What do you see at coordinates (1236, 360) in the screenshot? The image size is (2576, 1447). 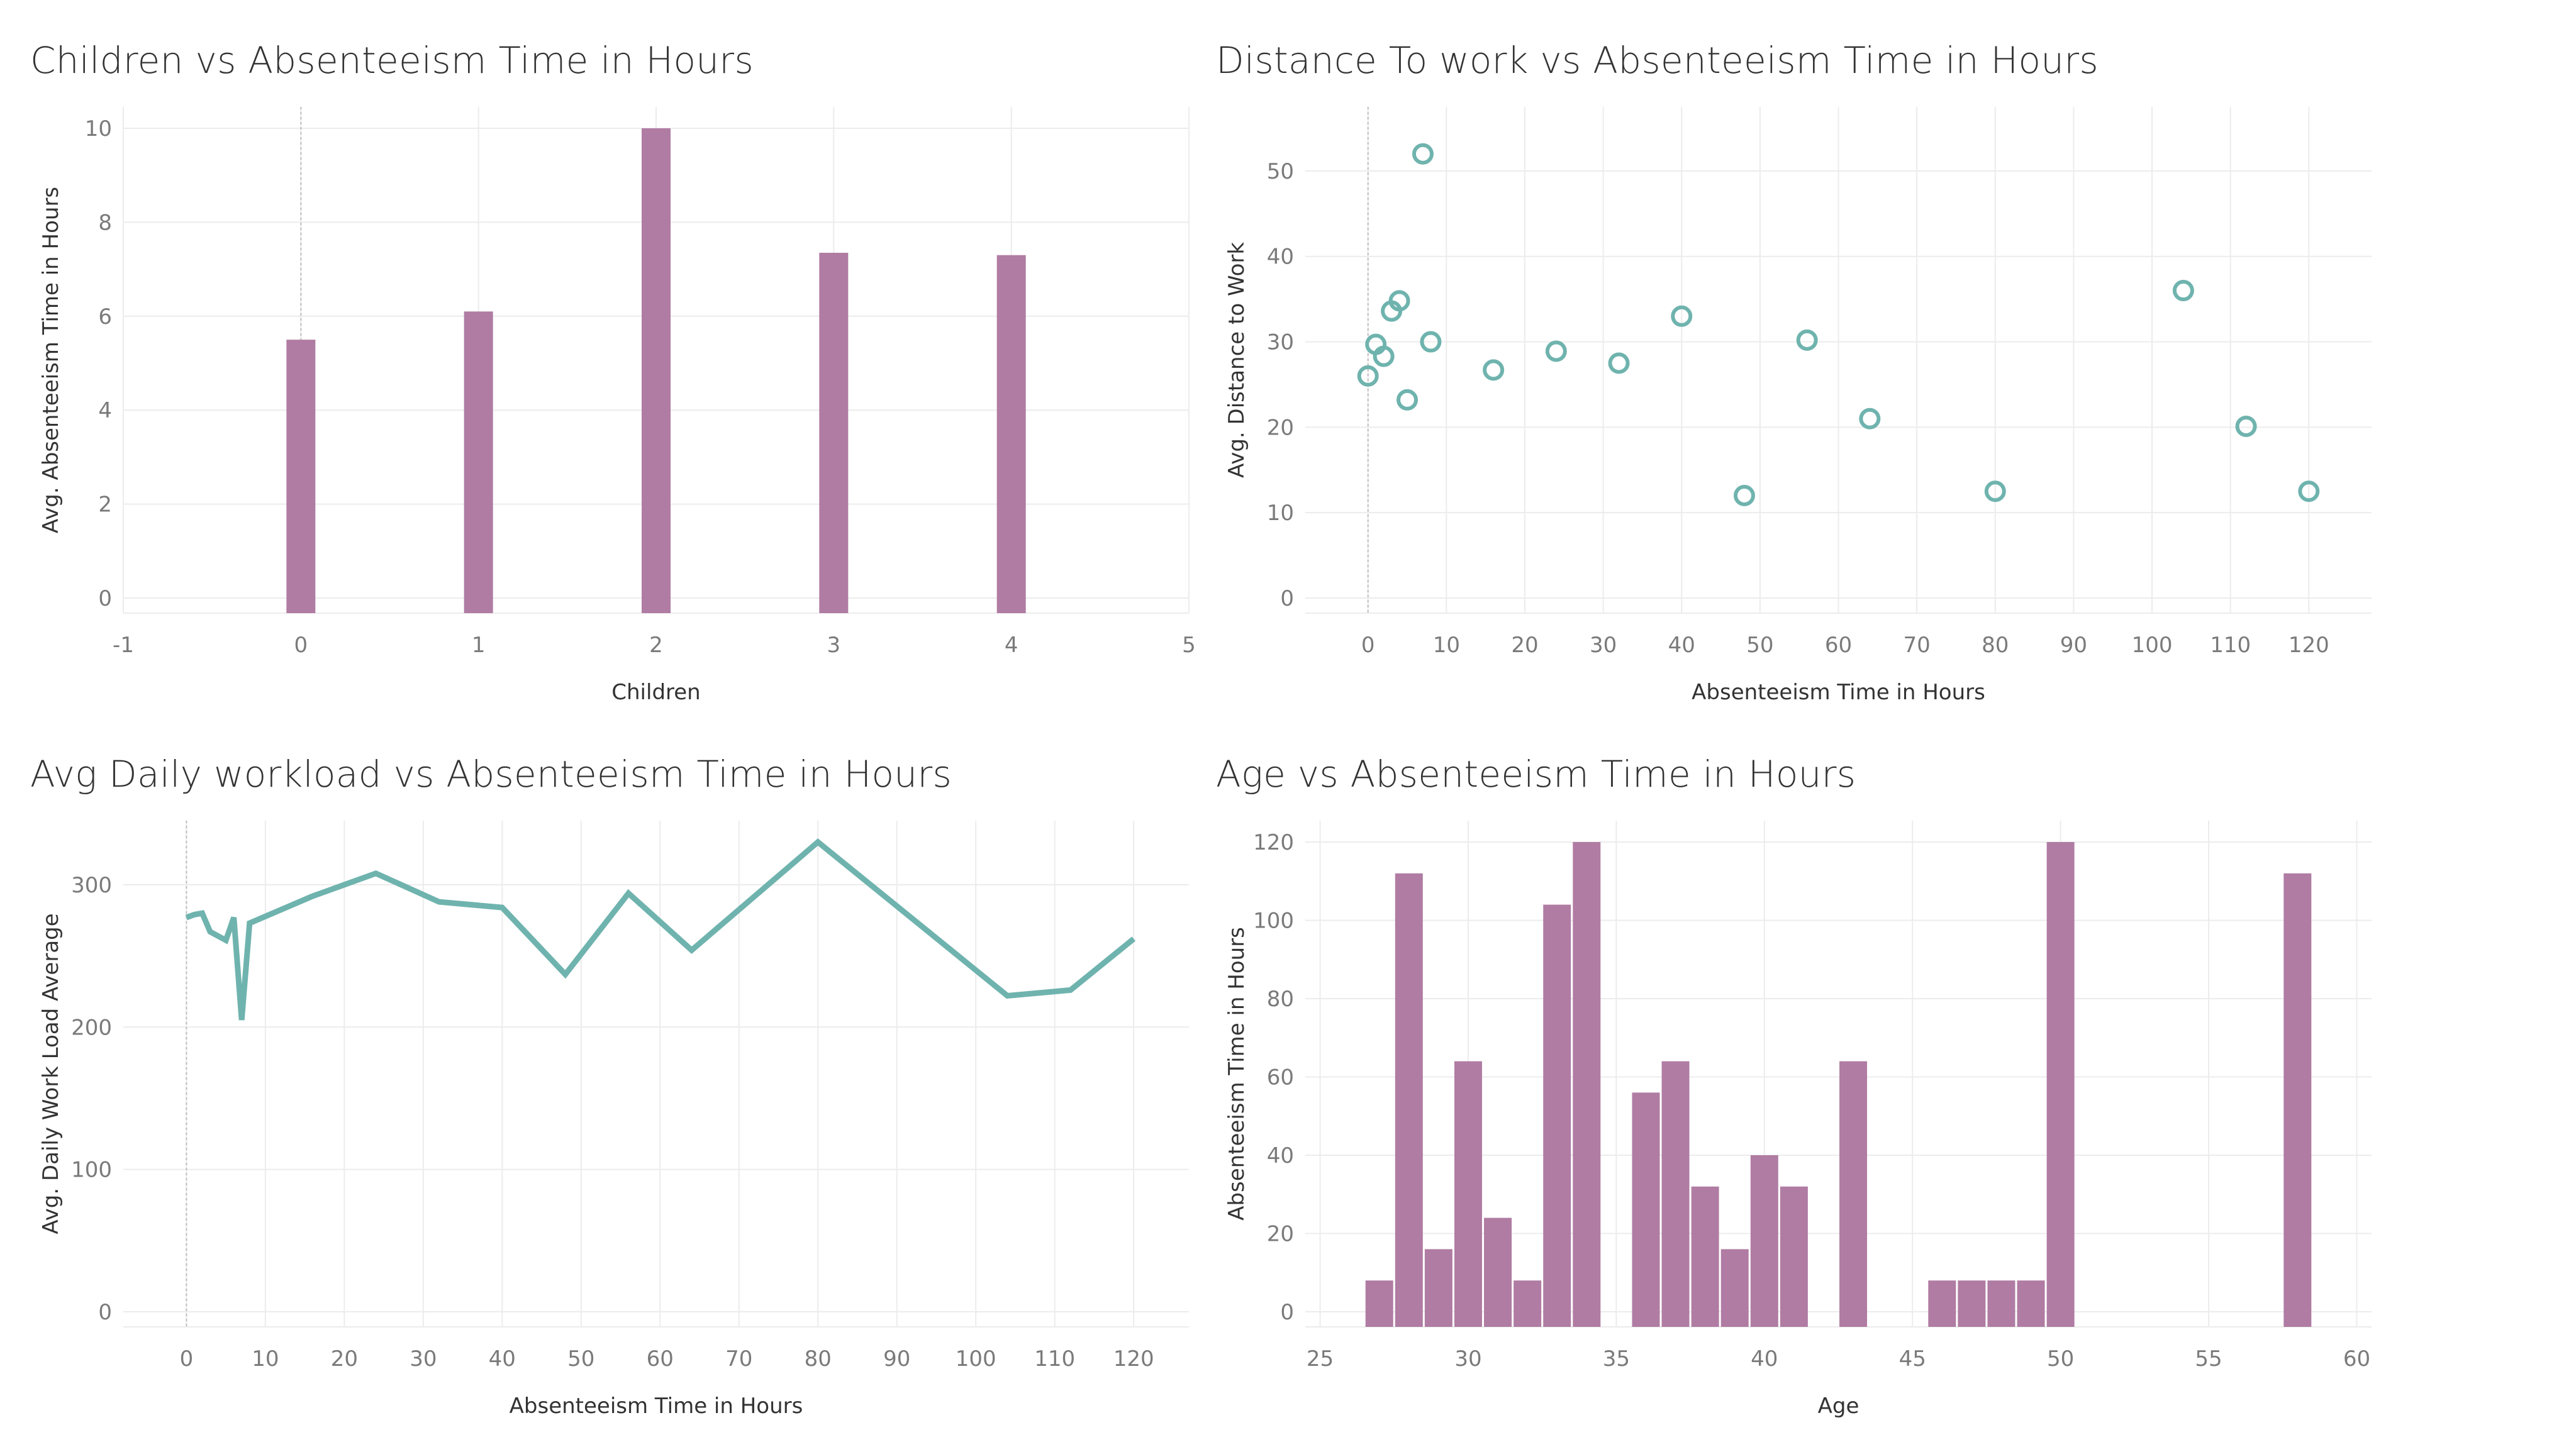 I see `y-axis-title: Avg. Distance to Work` at bounding box center [1236, 360].